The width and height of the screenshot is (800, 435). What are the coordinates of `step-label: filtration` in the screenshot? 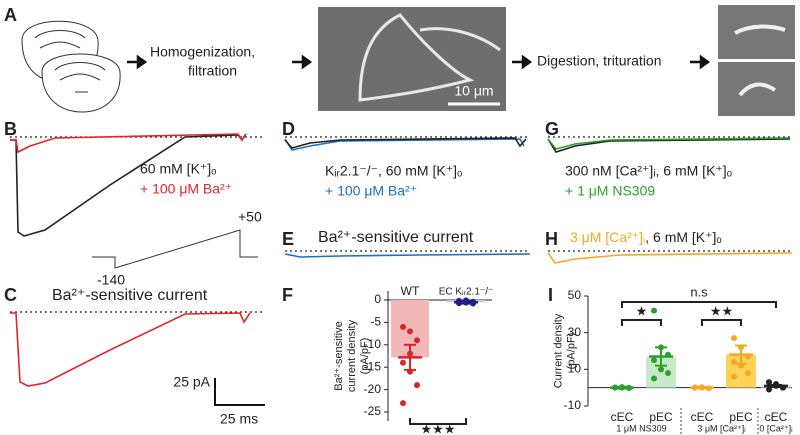 It's located at (212, 71).